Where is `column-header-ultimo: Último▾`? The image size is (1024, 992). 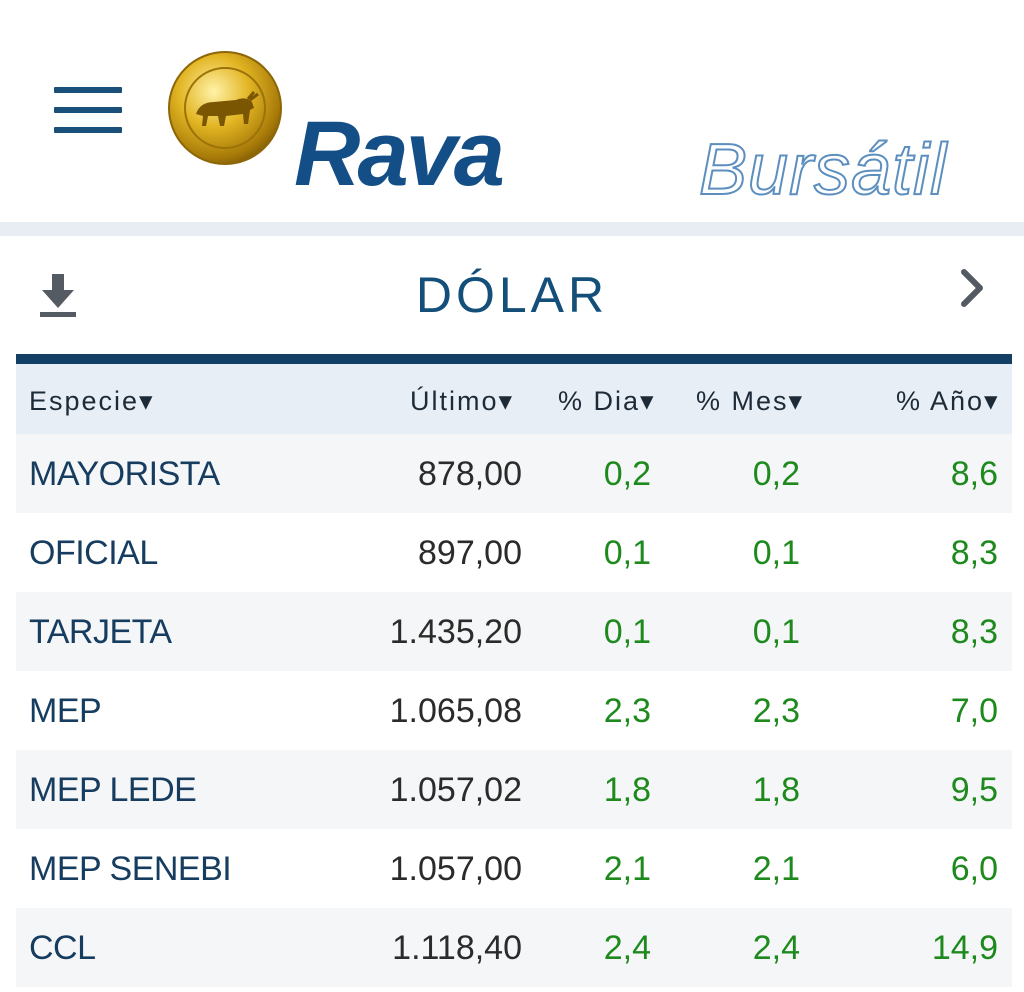 column-header-ultimo: Último▾ is located at coordinates (462, 401).